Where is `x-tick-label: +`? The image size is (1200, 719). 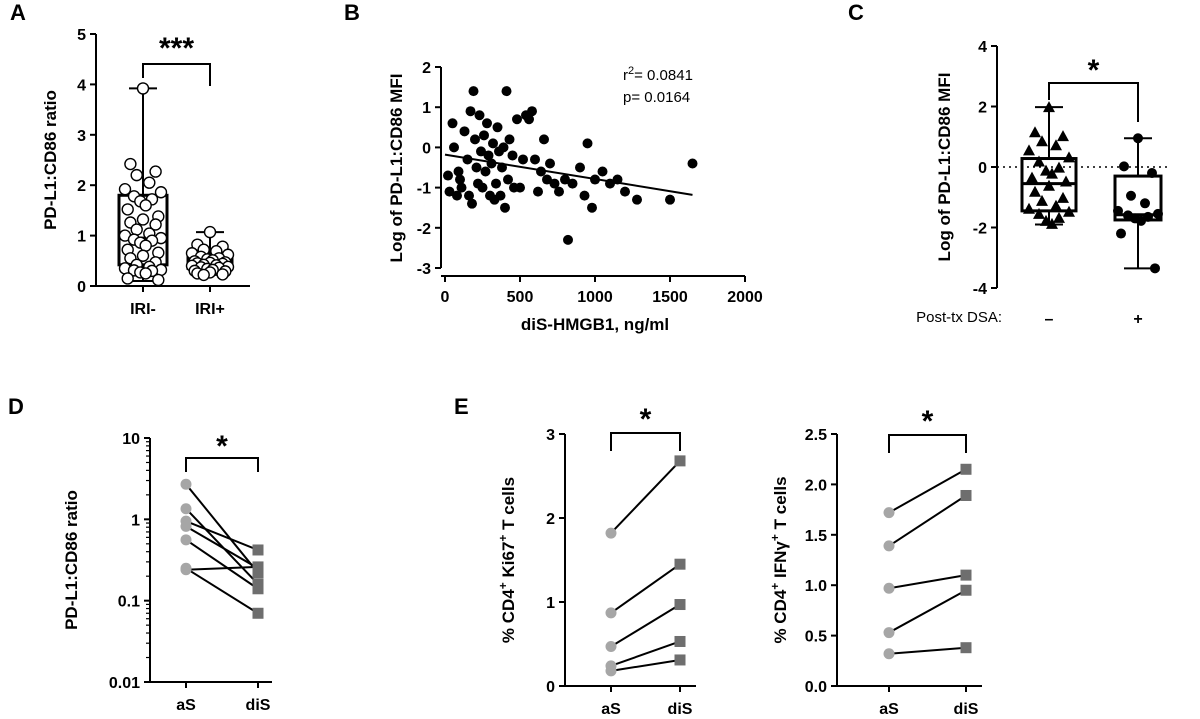
x-tick-label: + is located at coordinates (1137, 319).